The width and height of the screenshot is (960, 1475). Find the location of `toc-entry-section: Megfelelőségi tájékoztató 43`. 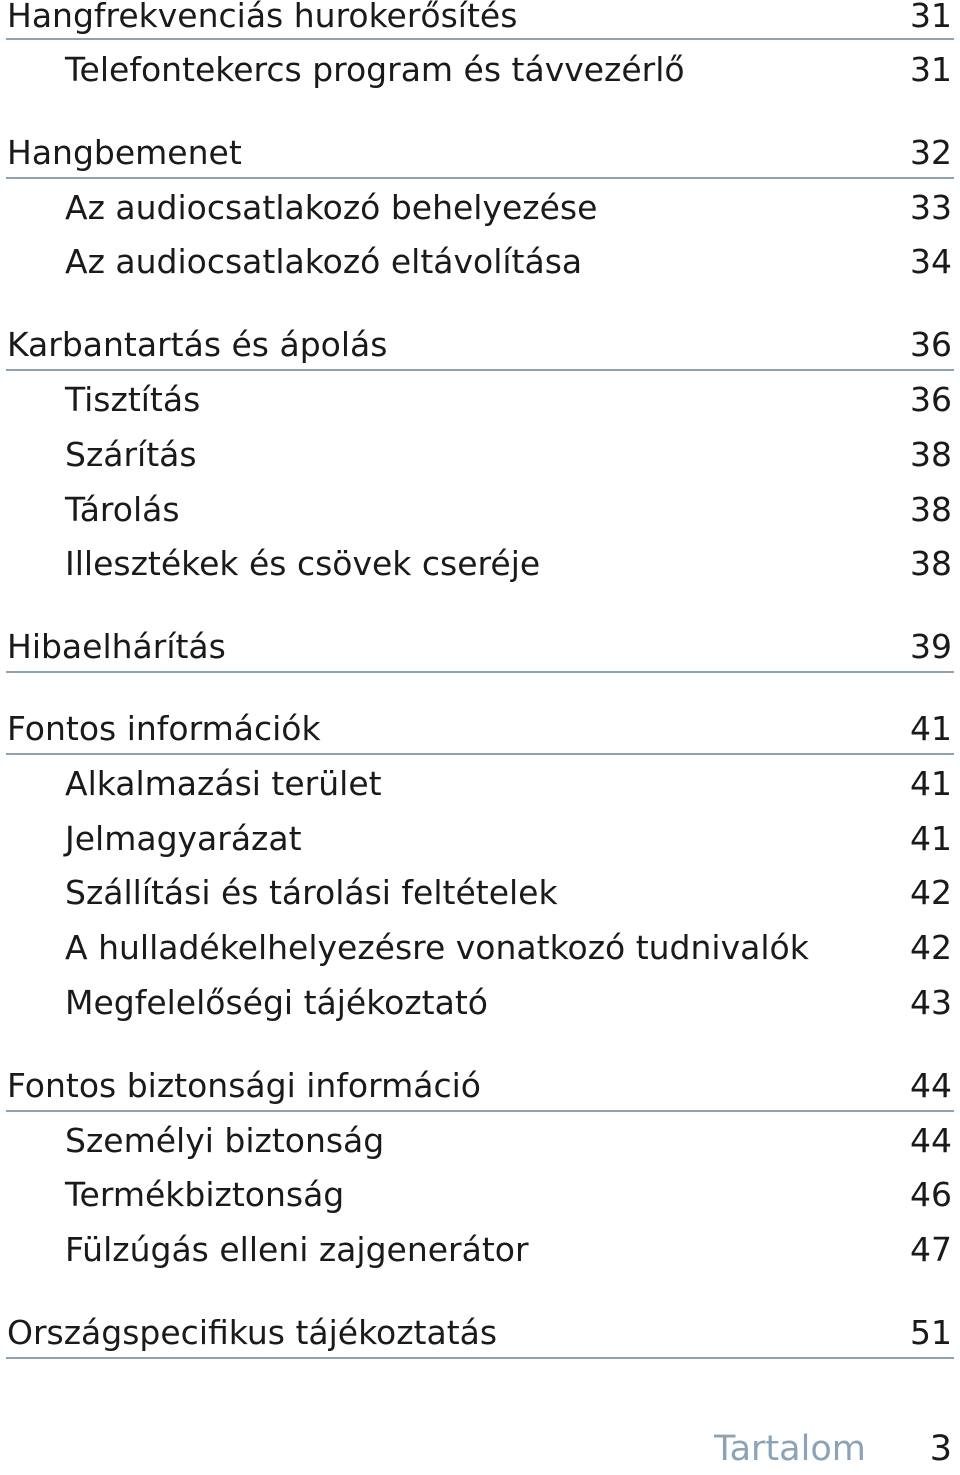

toc-entry-section: Megfelelőségi tájékoztató 43 is located at coordinates (480, 1003).